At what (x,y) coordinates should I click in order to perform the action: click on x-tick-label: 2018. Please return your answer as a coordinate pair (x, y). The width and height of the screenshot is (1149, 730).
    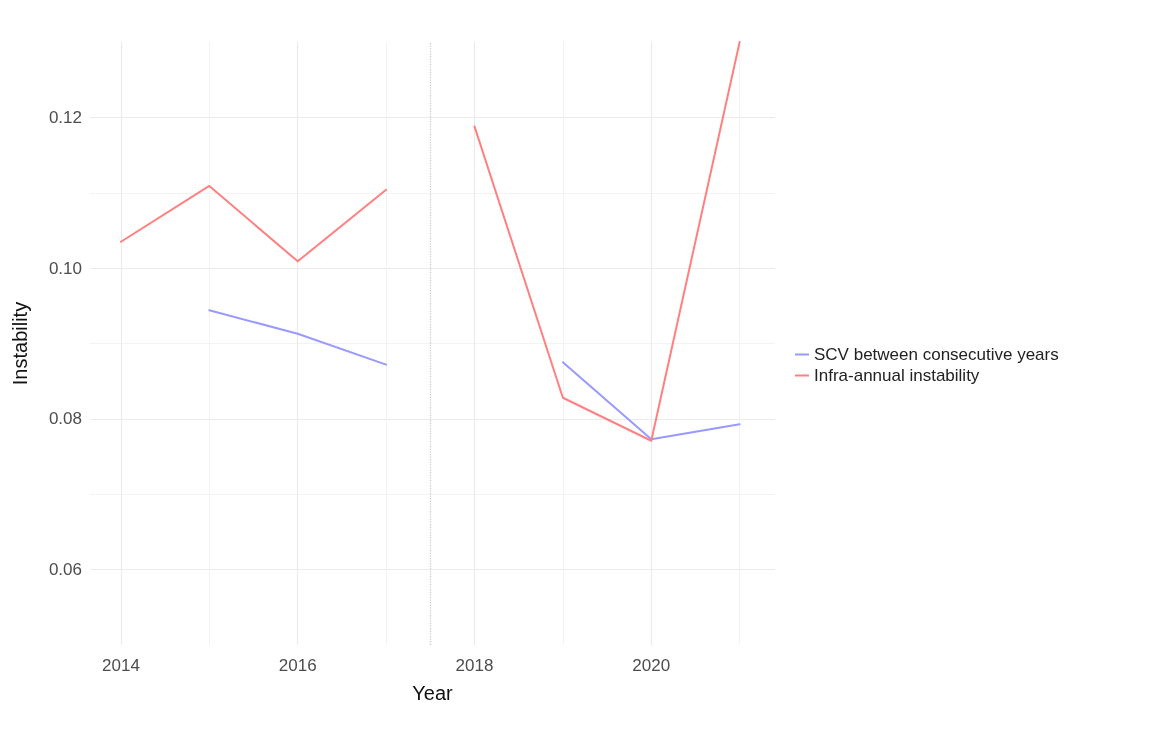
    Looking at the image, I should click on (474, 665).